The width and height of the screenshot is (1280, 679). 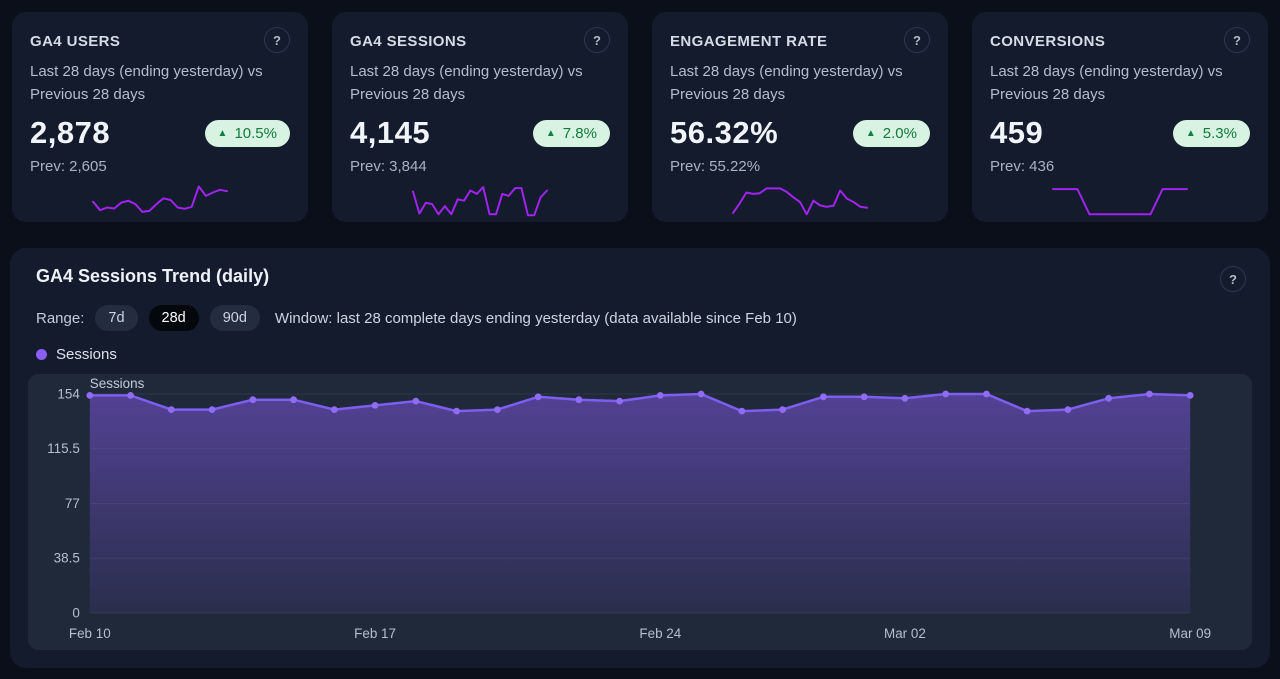 I want to click on delta-value: 7.8%, so click(x=579, y=133).